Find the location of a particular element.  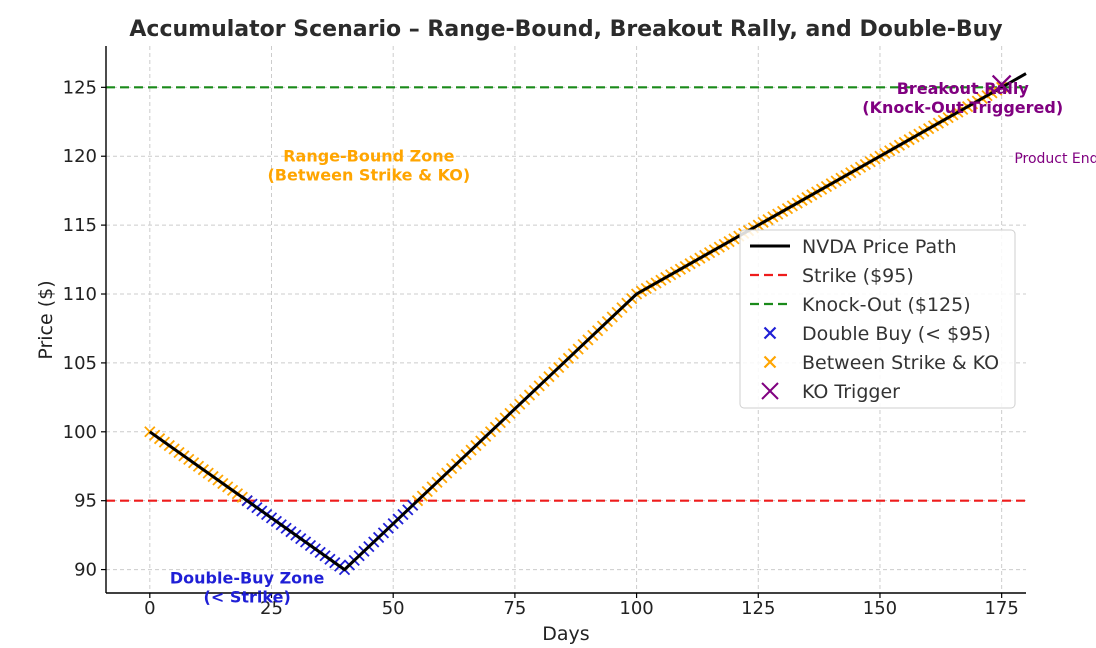

y-tick-label: 110 is located at coordinates (80, 294).